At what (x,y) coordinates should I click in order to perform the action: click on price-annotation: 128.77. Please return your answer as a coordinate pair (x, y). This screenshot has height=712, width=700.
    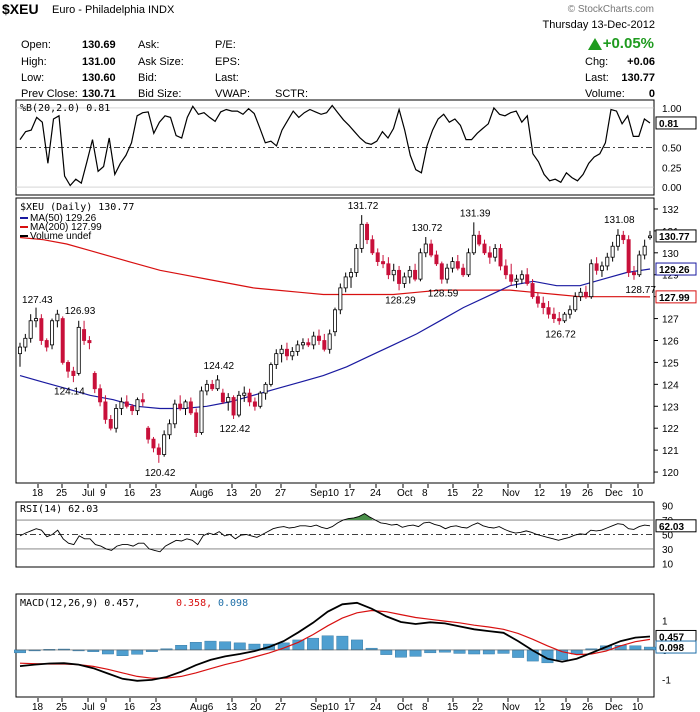
    Looking at the image, I should click on (640, 290).